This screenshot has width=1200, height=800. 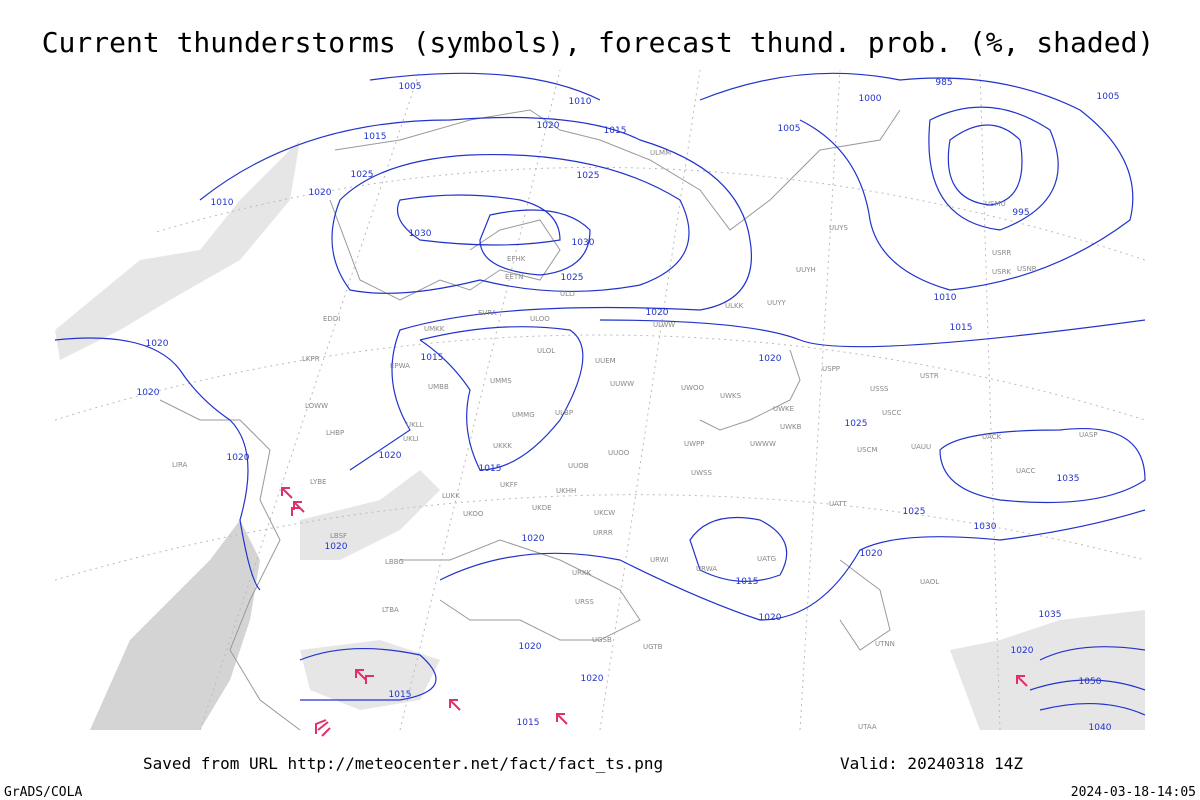 What do you see at coordinates (1133, 792) in the screenshot?
I see `timestamp: 2024-03-18-14:05` at bounding box center [1133, 792].